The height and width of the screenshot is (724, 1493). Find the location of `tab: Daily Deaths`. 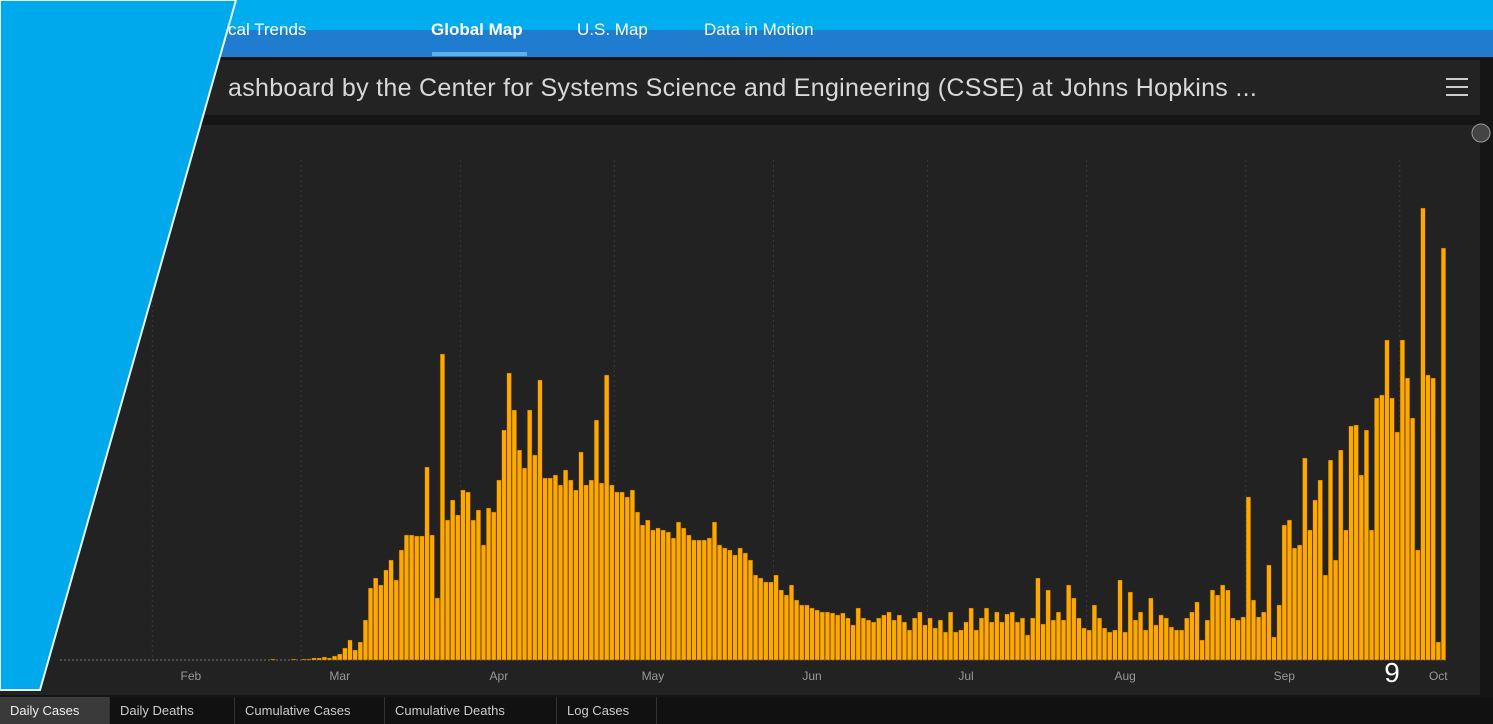

tab: Daily Deaths is located at coordinates (172, 710).